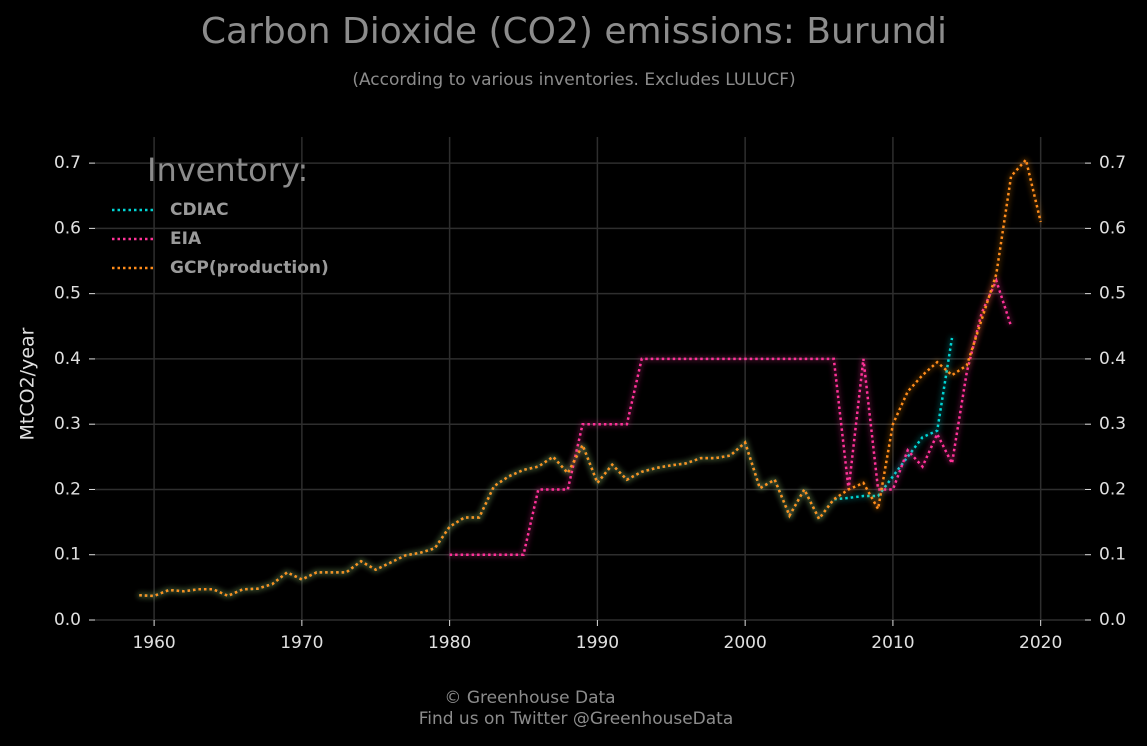 The height and width of the screenshot is (746, 1147). What do you see at coordinates (199, 210) in the screenshot?
I see `legend-label: CDIAC` at bounding box center [199, 210].